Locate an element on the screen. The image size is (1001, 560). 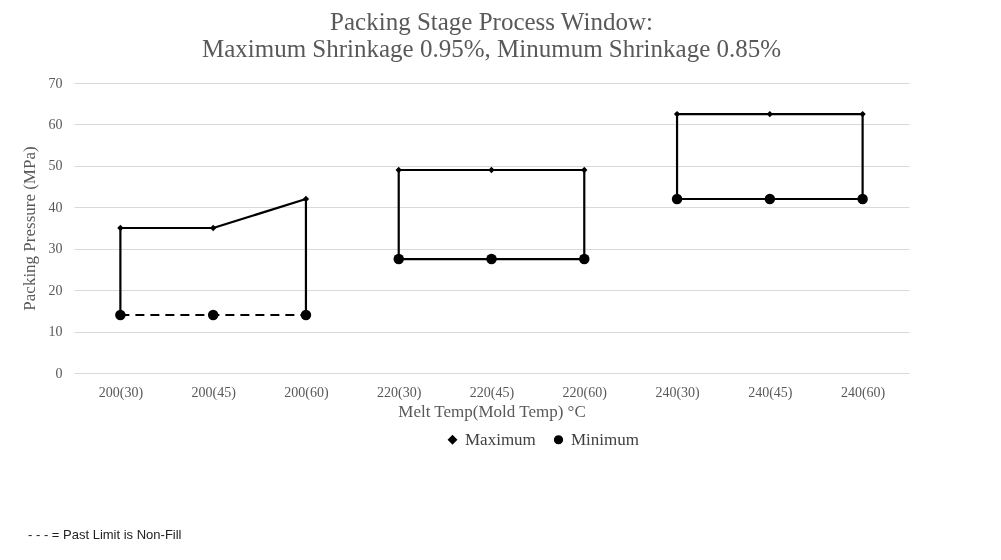
x-tick-label: 200(60) is located at coordinates (306, 392).